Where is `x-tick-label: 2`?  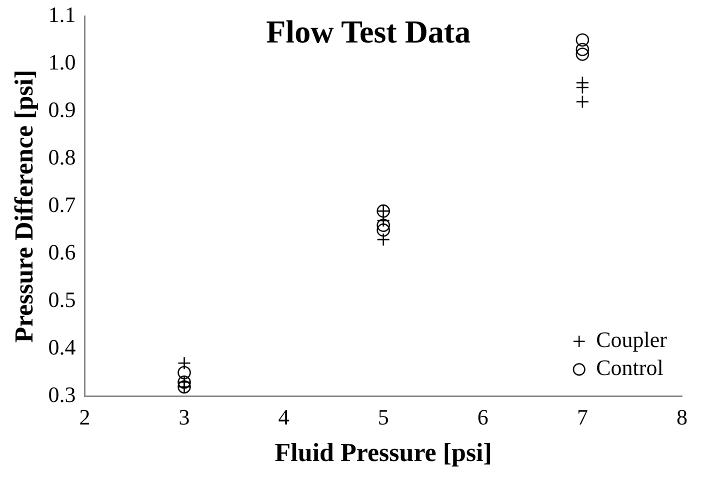 x-tick-label: 2 is located at coordinates (84, 417).